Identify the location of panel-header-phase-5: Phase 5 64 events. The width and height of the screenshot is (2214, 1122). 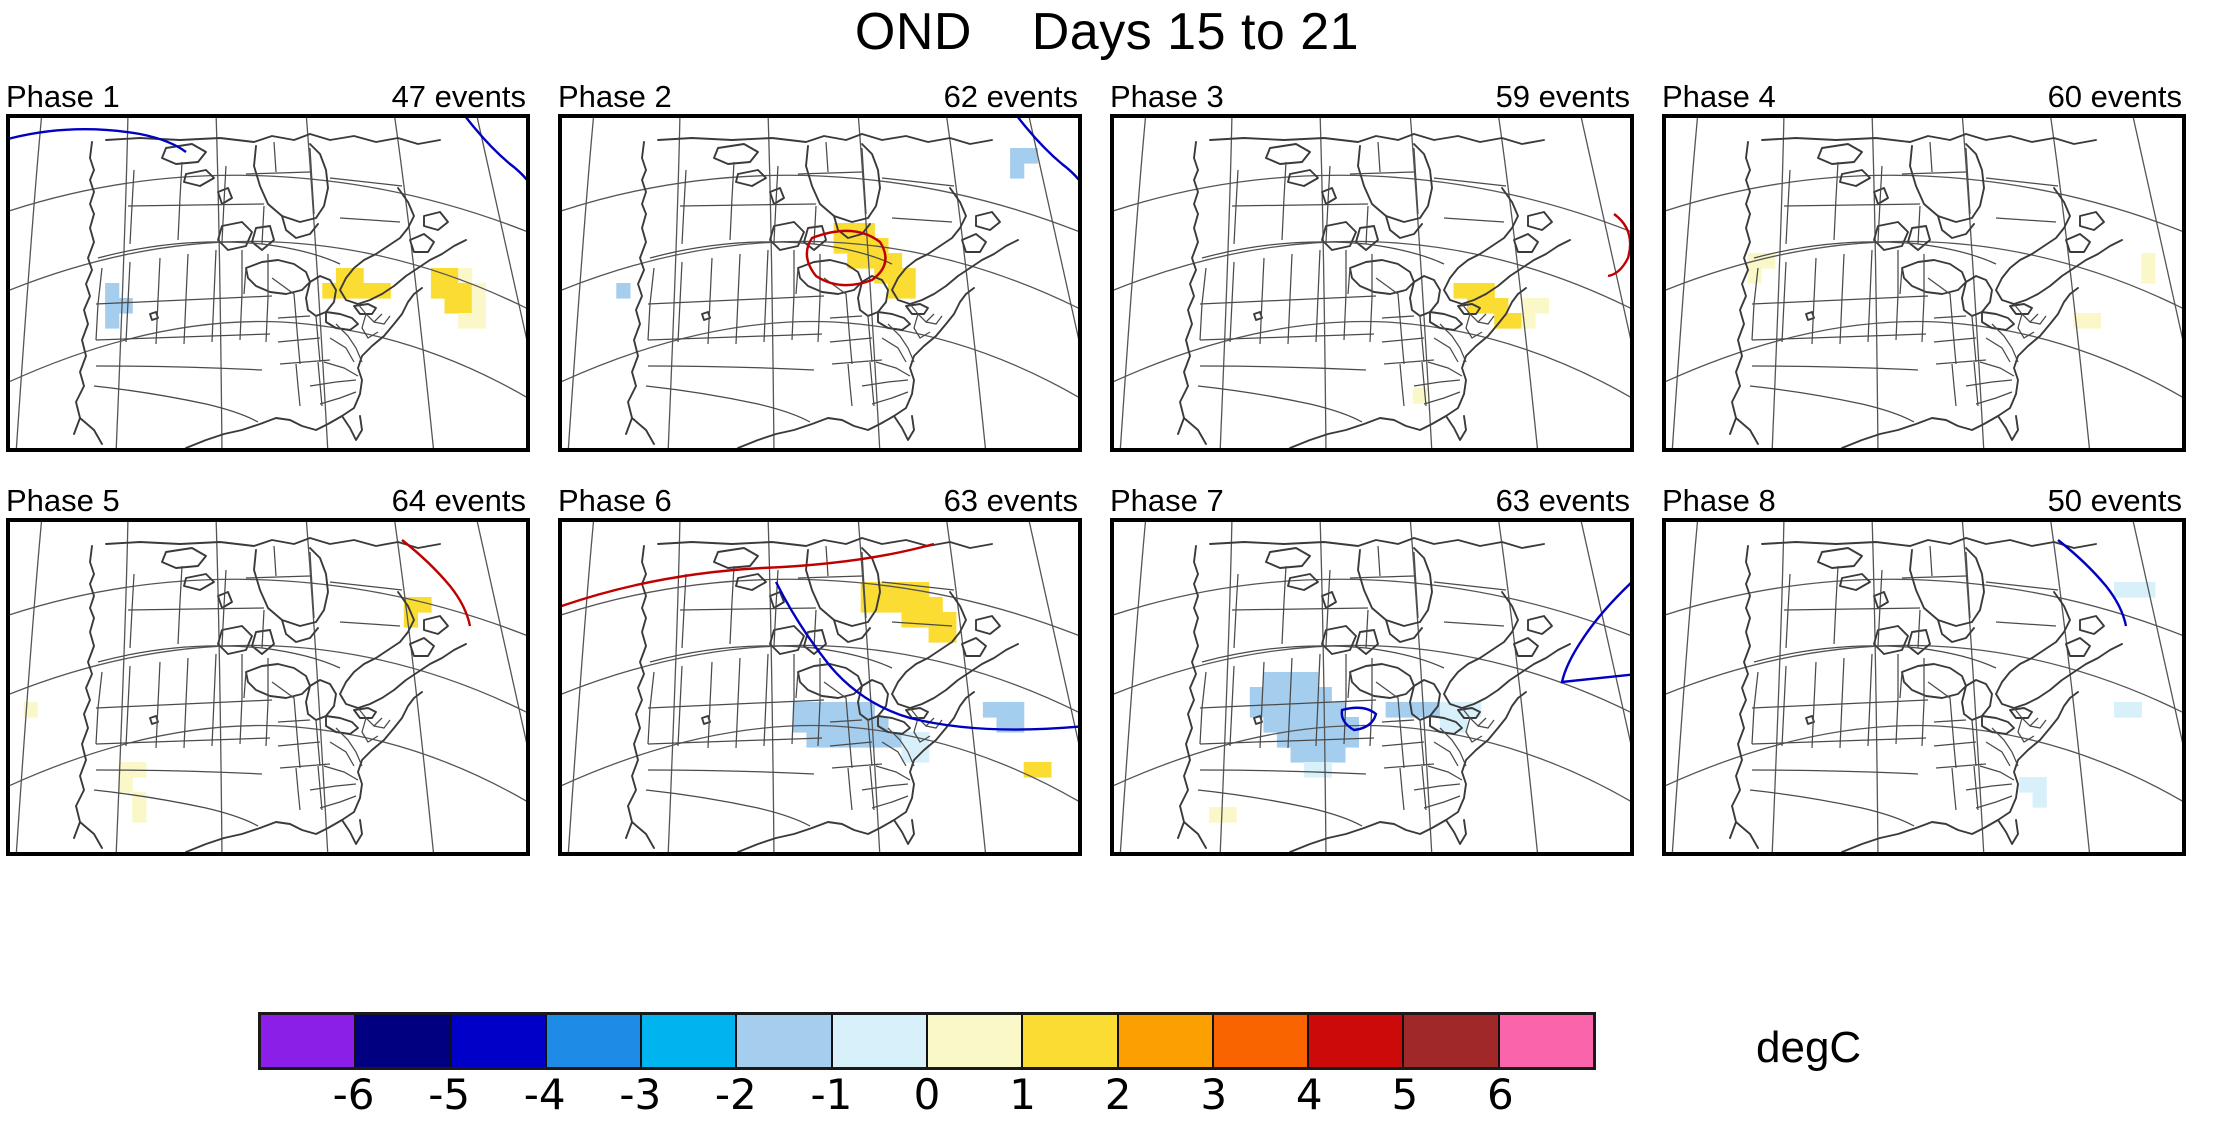
(266, 499).